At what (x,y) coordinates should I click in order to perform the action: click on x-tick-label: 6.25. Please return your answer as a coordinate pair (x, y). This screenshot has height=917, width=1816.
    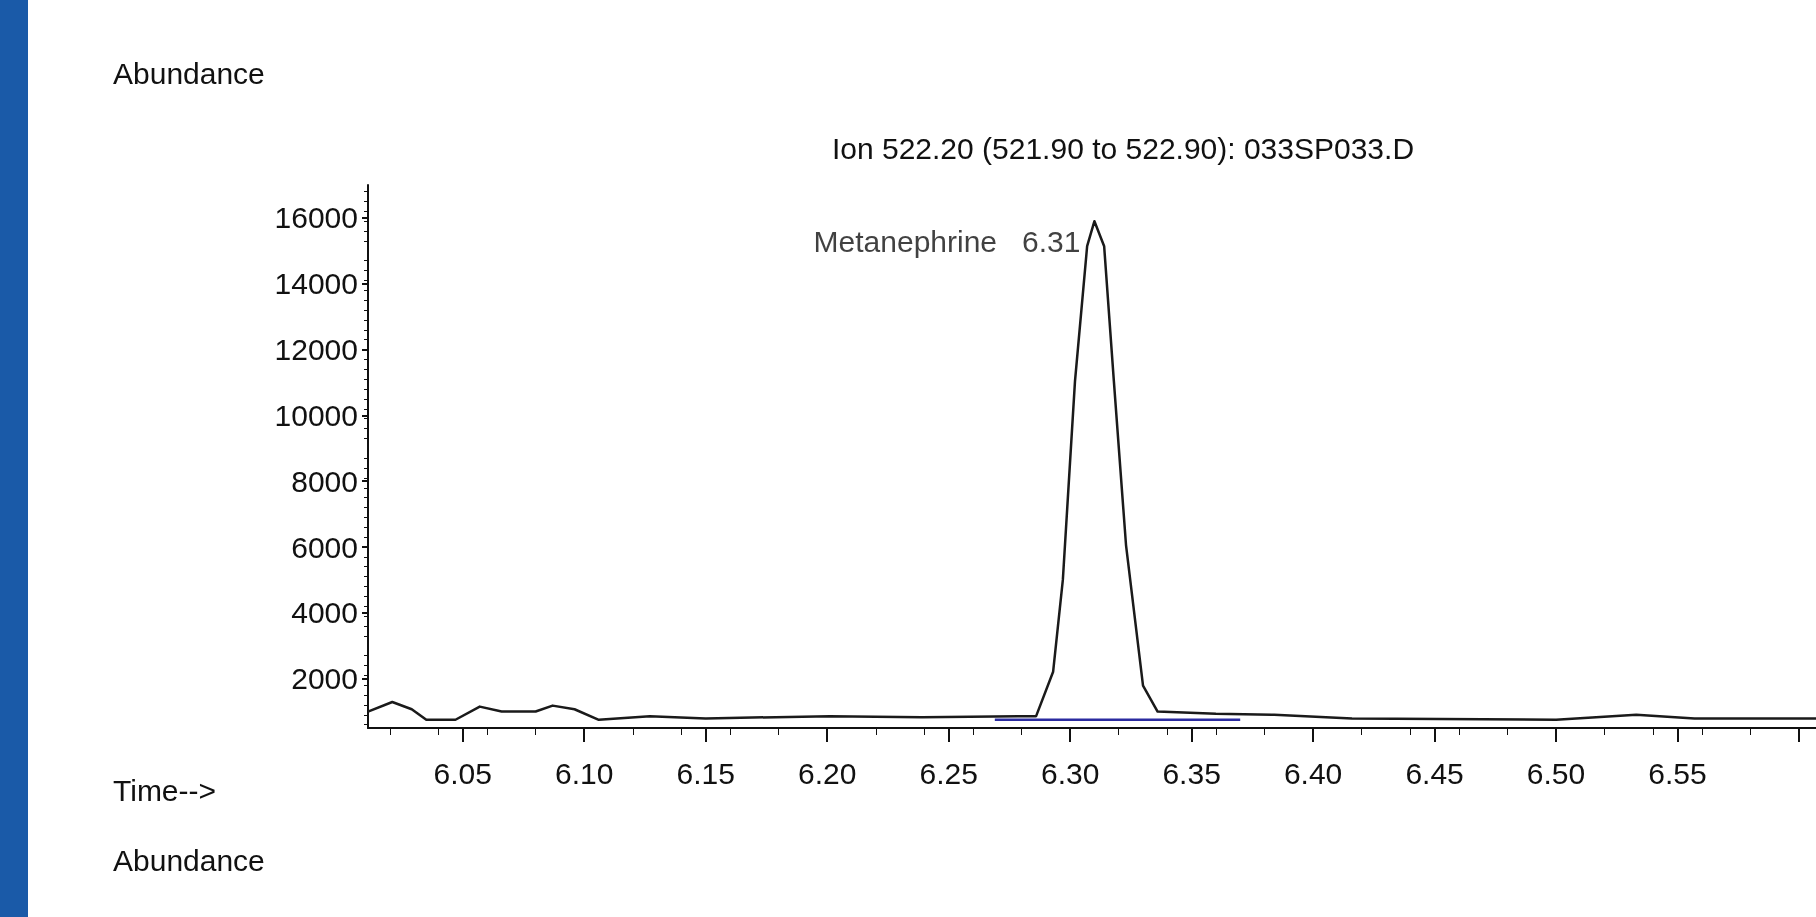
    Looking at the image, I should click on (948, 773).